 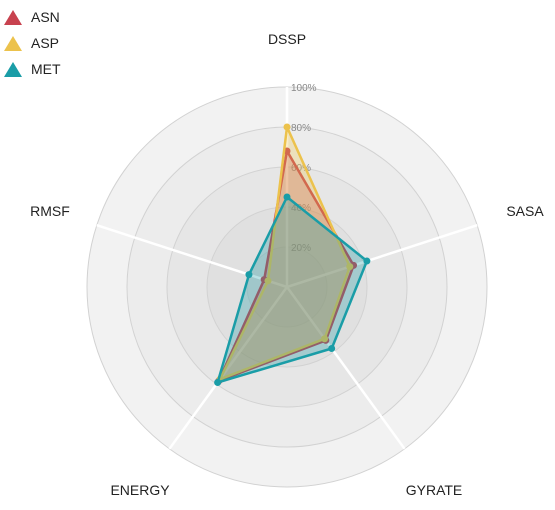 I want to click on axis-label-gyrate: GYRATE, so click(x=434, y=490).